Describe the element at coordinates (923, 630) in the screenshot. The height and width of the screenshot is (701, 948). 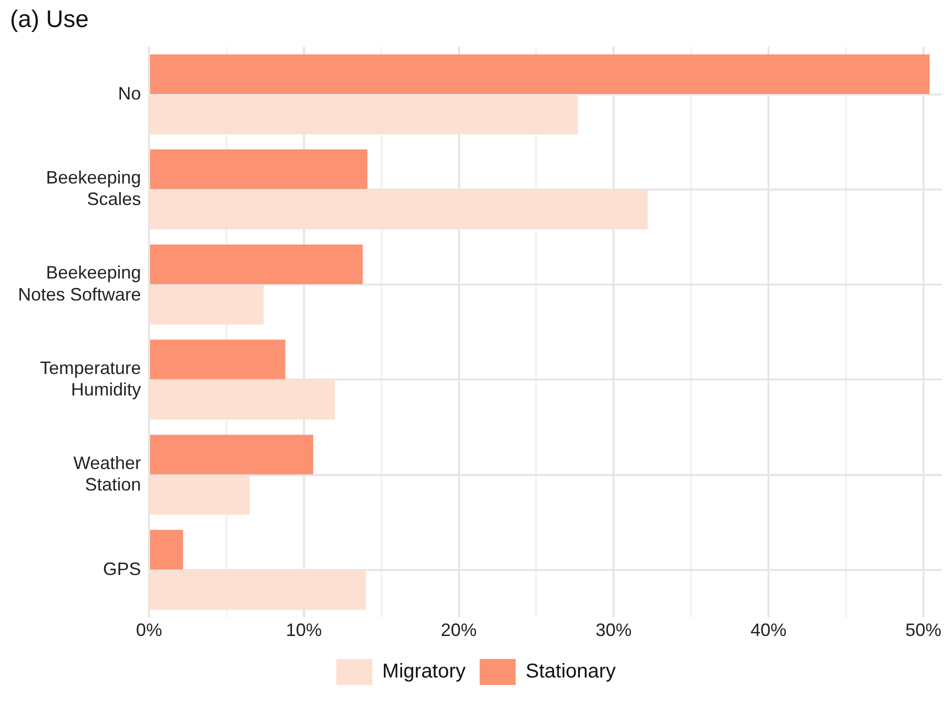
I see `x-tick-label: 50%` at that location.